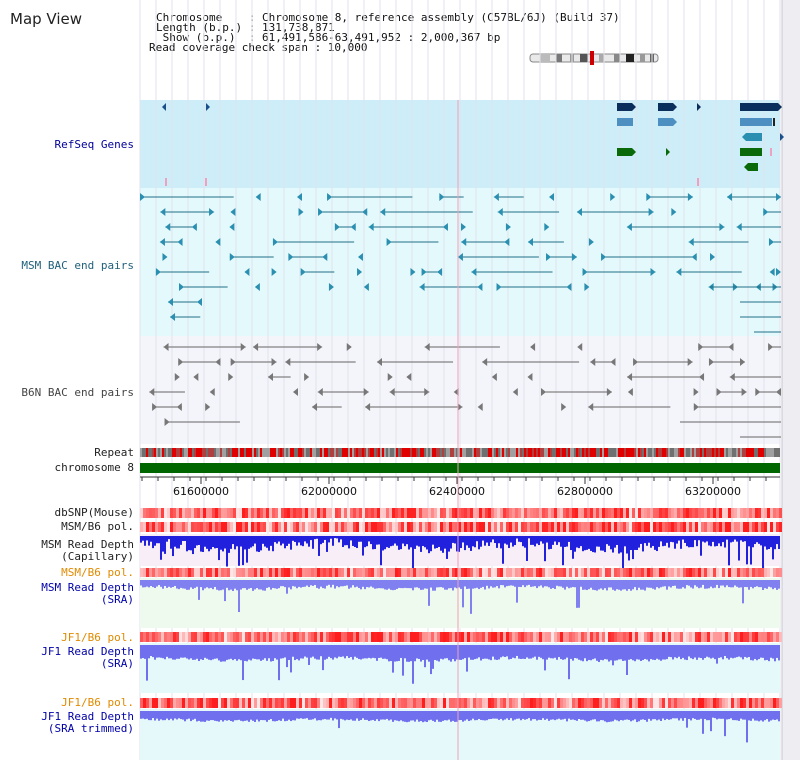  What do you see at coordinates (94, 467) in the screenshot?
I see `chromosome-label: chromosome 8` at bounding box center [94, 467].